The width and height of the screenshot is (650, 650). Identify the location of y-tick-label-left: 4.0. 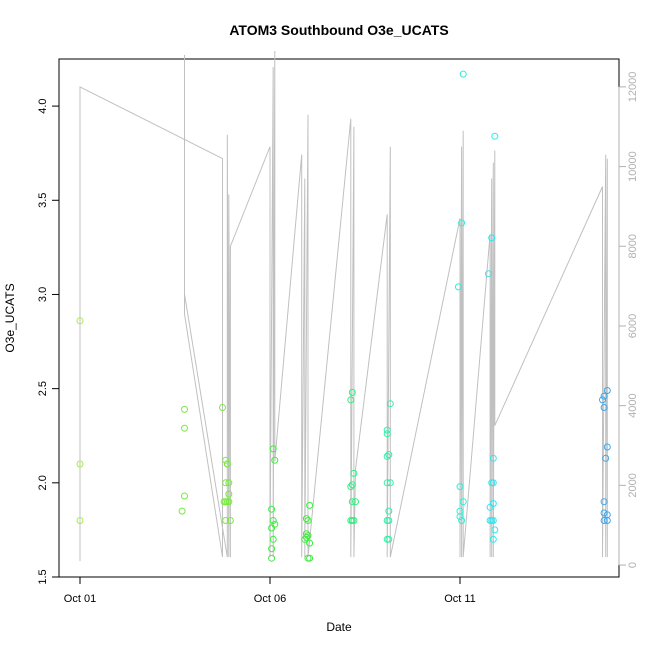
(43, 105).